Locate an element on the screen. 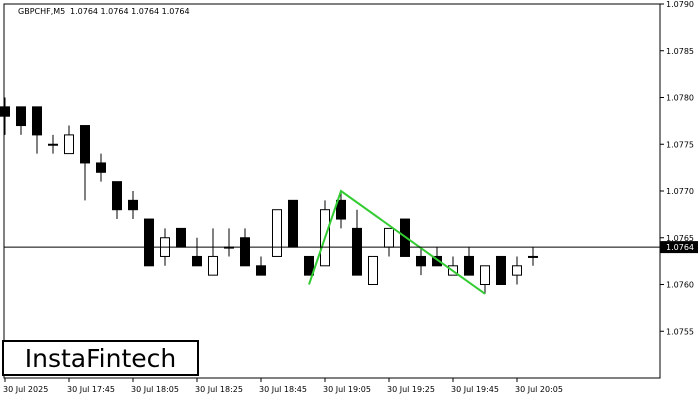  chart-header-ohlc: 1.0764 1.0764 1.0764 1.0764 is located at coordinates (130, 11).